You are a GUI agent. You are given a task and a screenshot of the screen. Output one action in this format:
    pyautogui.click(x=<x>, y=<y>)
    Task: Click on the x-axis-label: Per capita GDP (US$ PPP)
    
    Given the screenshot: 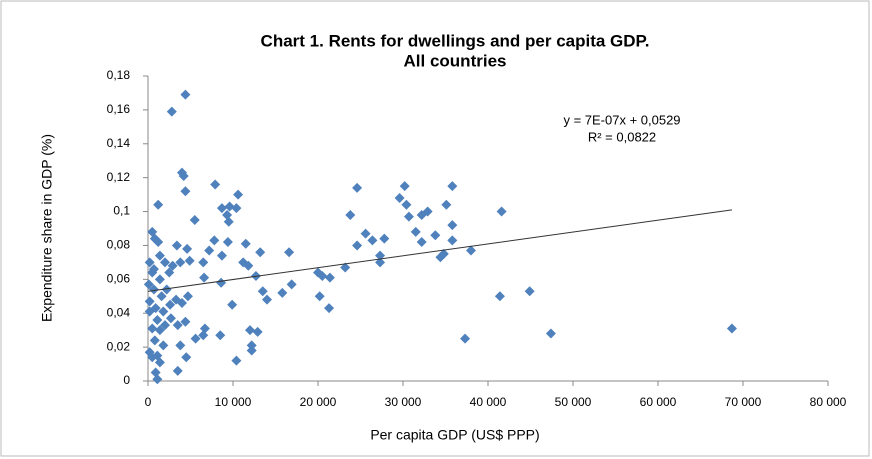 What is the action you would take?
    pyautogui.click(x=454, y=435)
    